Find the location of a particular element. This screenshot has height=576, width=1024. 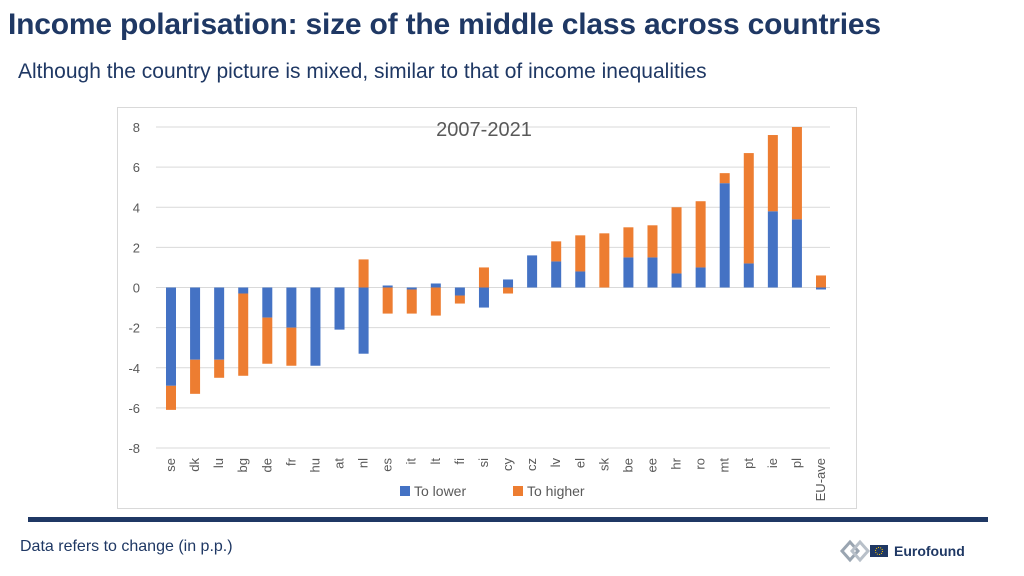

bar-dk-to-higher is located at coordinates (195, 376).